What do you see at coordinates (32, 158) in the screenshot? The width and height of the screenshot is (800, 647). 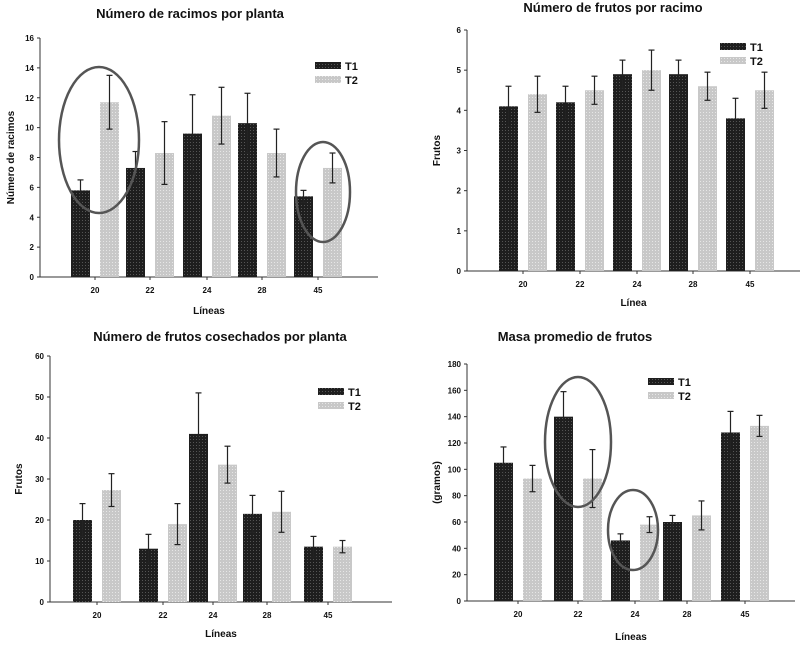 I see `y-tick-label: 8` at bounding box center [32, 158].